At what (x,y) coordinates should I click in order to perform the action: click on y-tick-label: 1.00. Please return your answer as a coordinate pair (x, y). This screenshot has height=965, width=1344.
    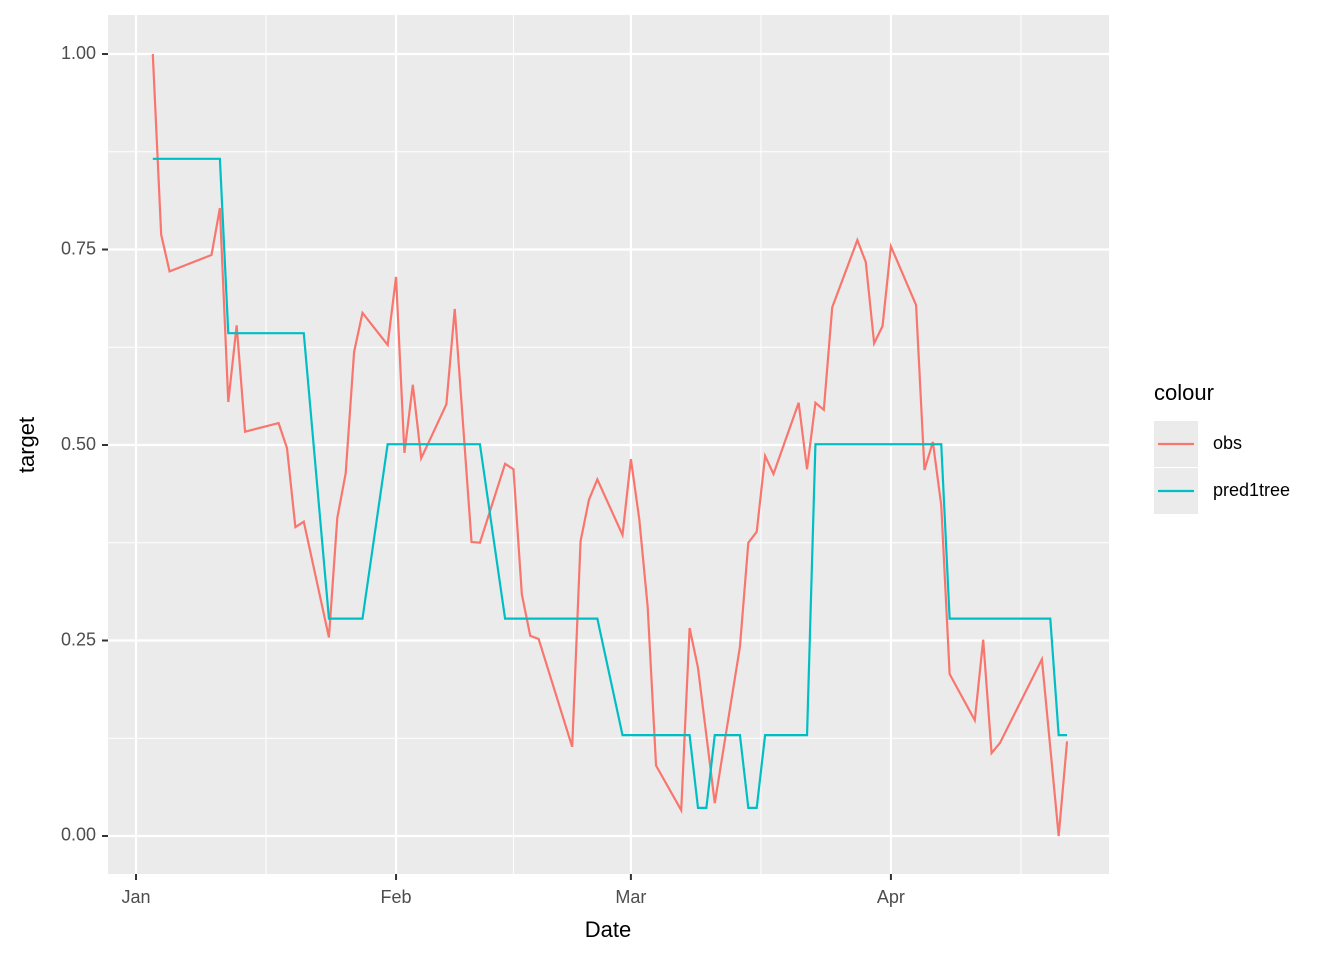
    Looking at the image, I should click on (78, 53).